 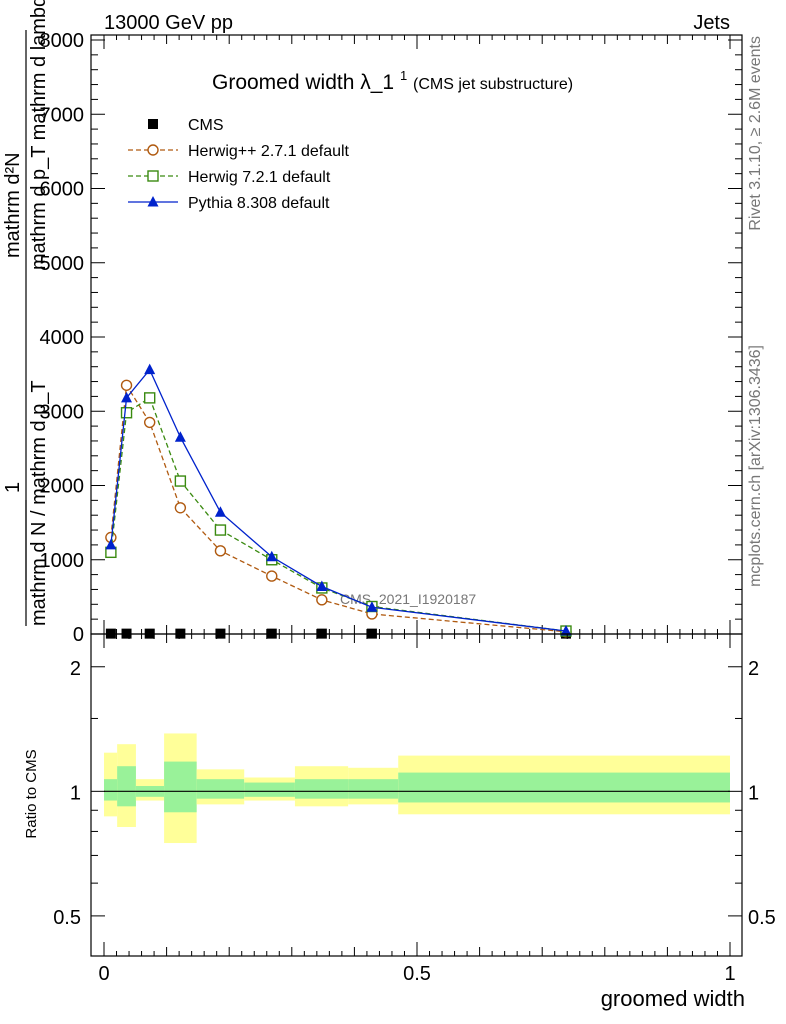 I want to click on ylabel-bottom: mathrm d N / mathrm d p_T, so click(x=39, y=503).